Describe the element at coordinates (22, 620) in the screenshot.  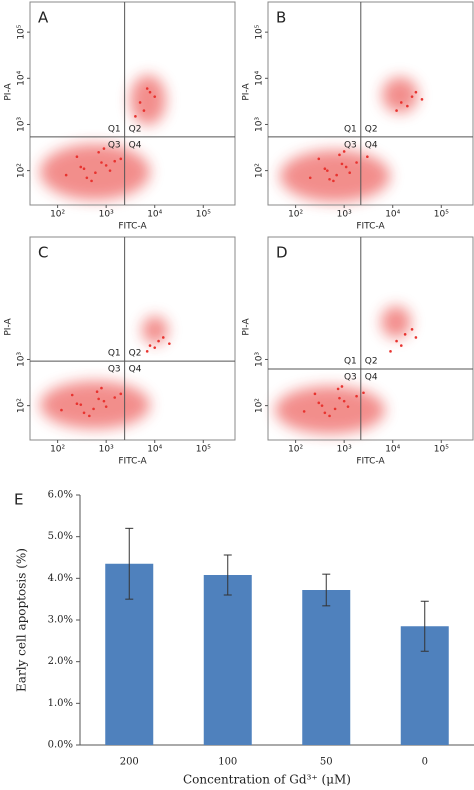
I see `y-axis-label: Early cell apoptosis (%)` at that location.